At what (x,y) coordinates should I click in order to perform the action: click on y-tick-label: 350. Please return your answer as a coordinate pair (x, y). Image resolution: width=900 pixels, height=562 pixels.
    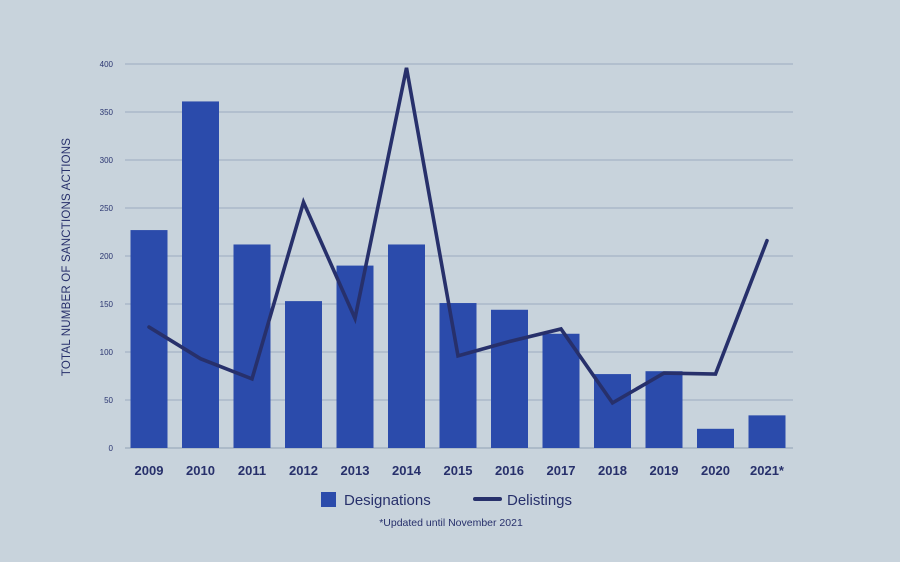
    Looking at the image, I should click on (107, 112).